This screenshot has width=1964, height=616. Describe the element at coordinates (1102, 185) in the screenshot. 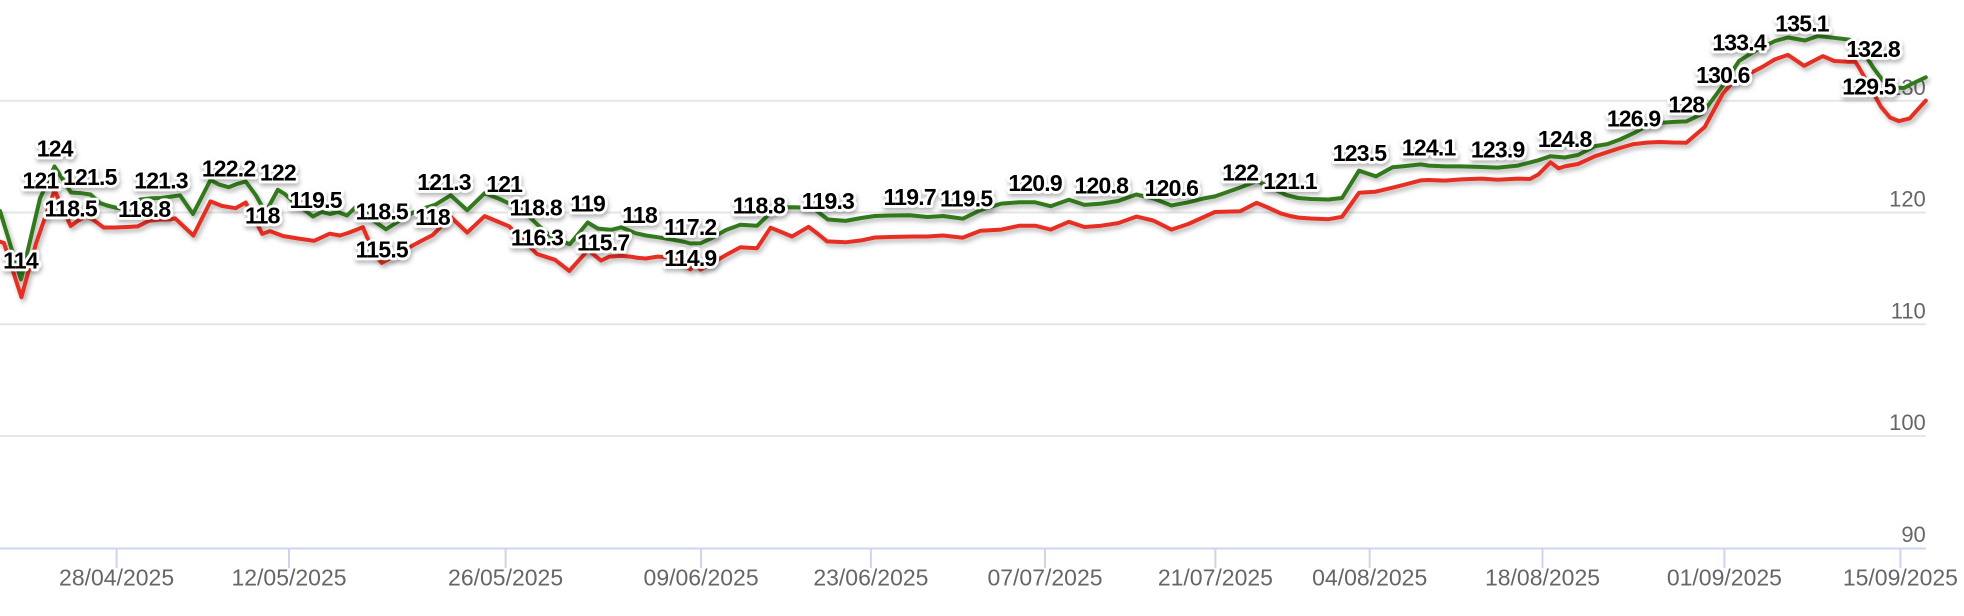

I see `svg-text: 120.8` at that location.